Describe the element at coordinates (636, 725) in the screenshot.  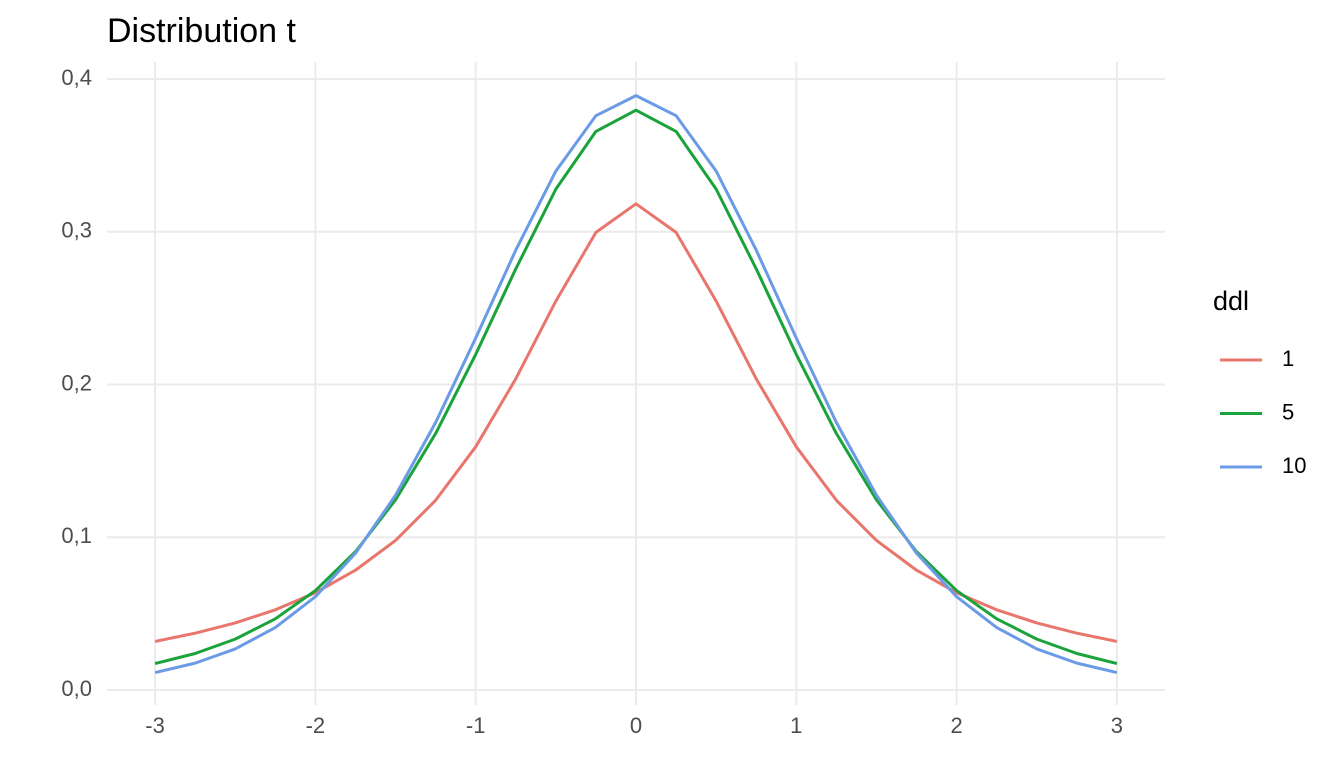
I see `x-tick-label: 0` at that location.